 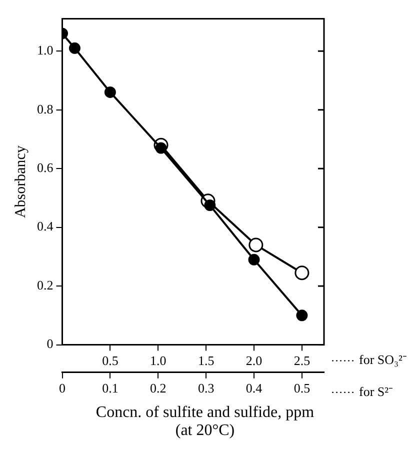 I want to click on x2-tick-label: 0.4, so click(x=254, y=388).